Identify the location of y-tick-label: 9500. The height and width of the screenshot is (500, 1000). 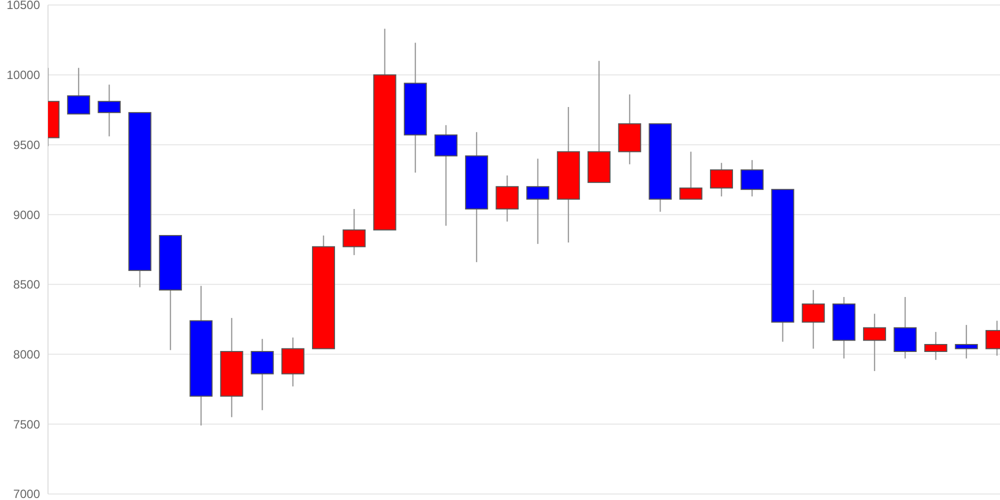
(26, 145).